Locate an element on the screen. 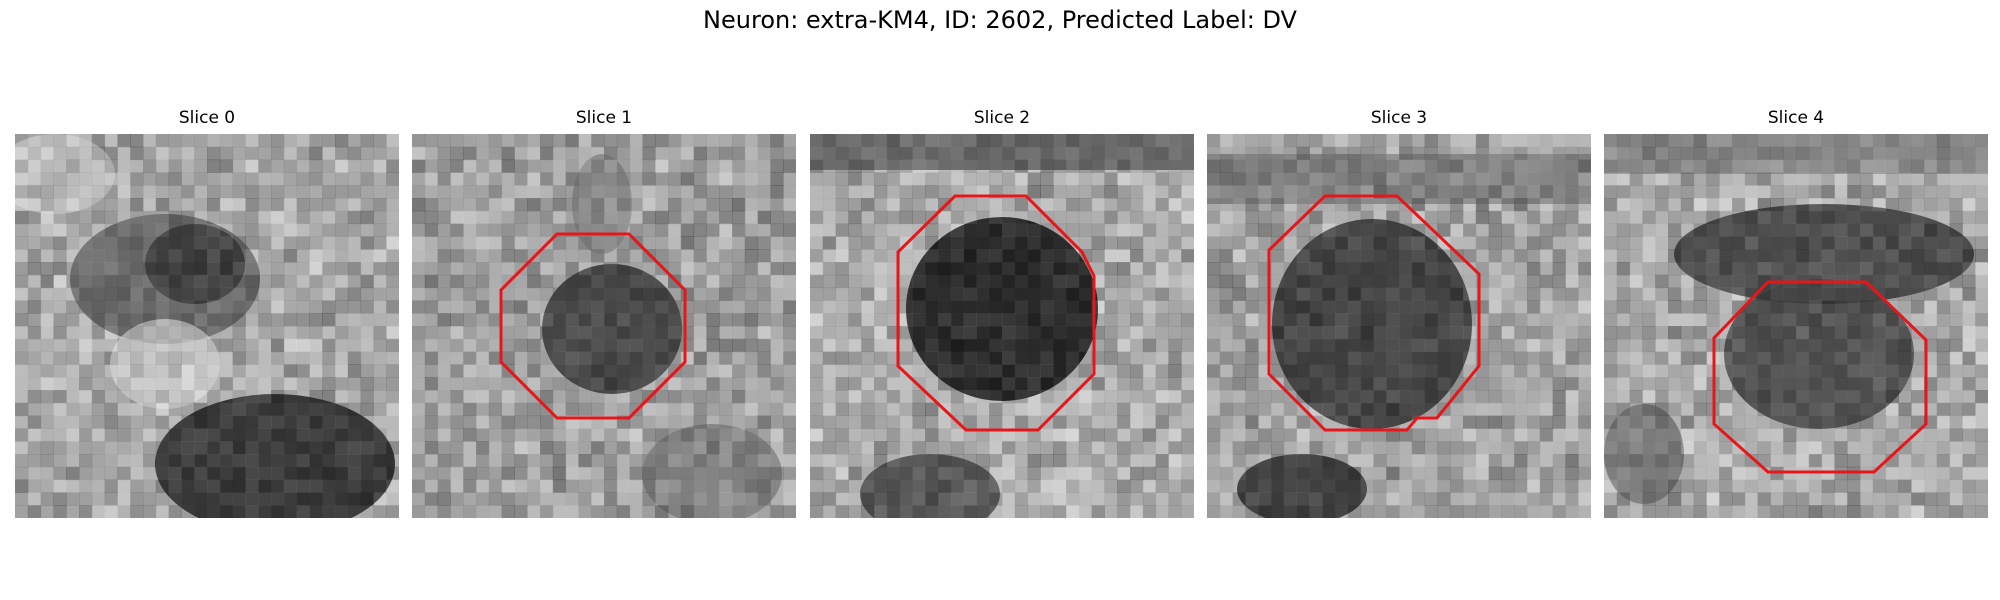 The width and height of the screenshot is (2000, 600). slice-4-svg is located at coordinates (1796, 326).